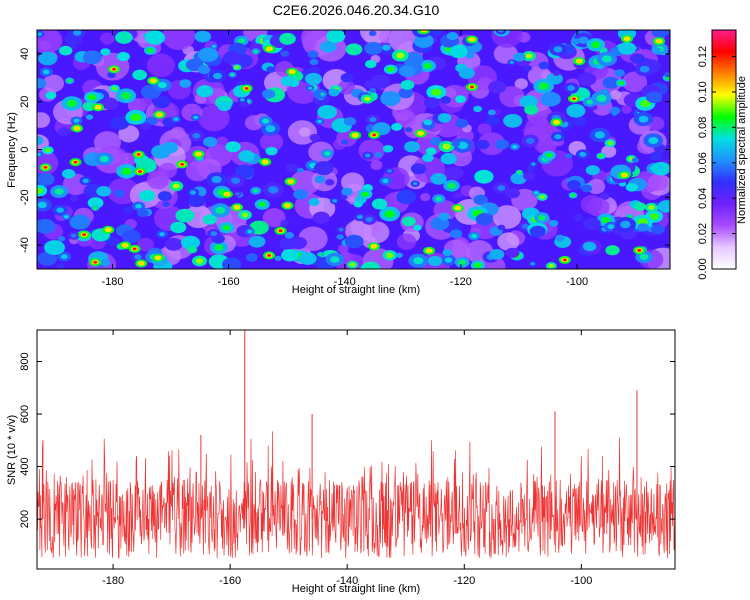 Image resolution: width=750 pixels, height=600 pixels. What do you see at coordinates (703, 127) in the screenshot?
I see `colorbar-tick-label: 0.08` at bounding box center [703, 127].